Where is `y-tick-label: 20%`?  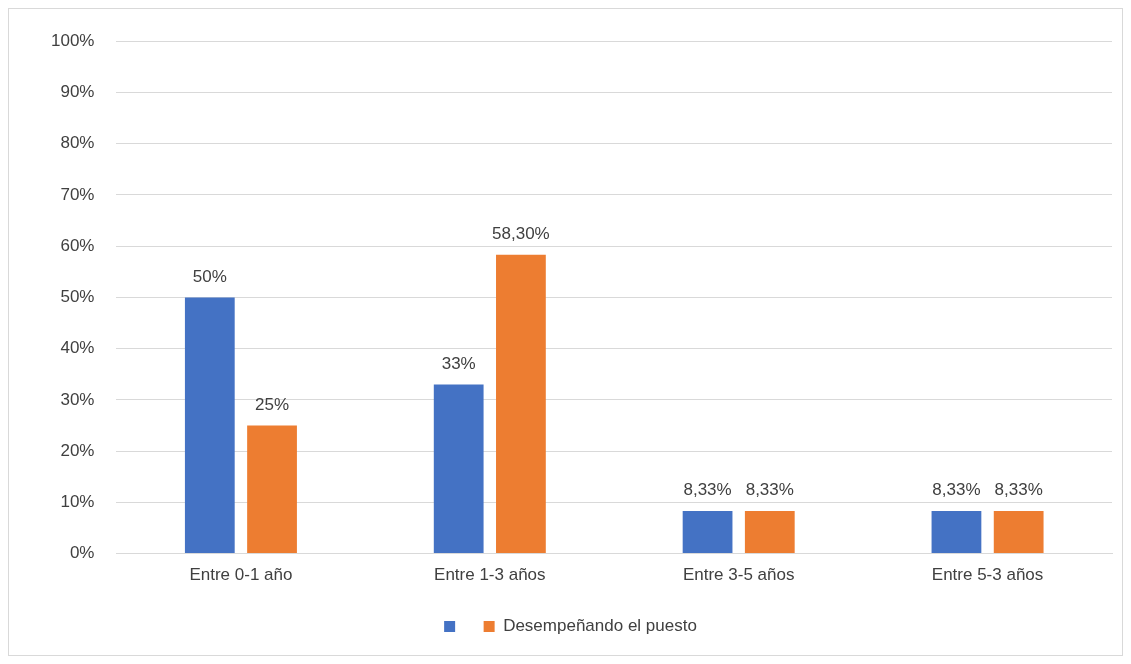
y-tick-label: 20% is located at coordinates (77, 450).